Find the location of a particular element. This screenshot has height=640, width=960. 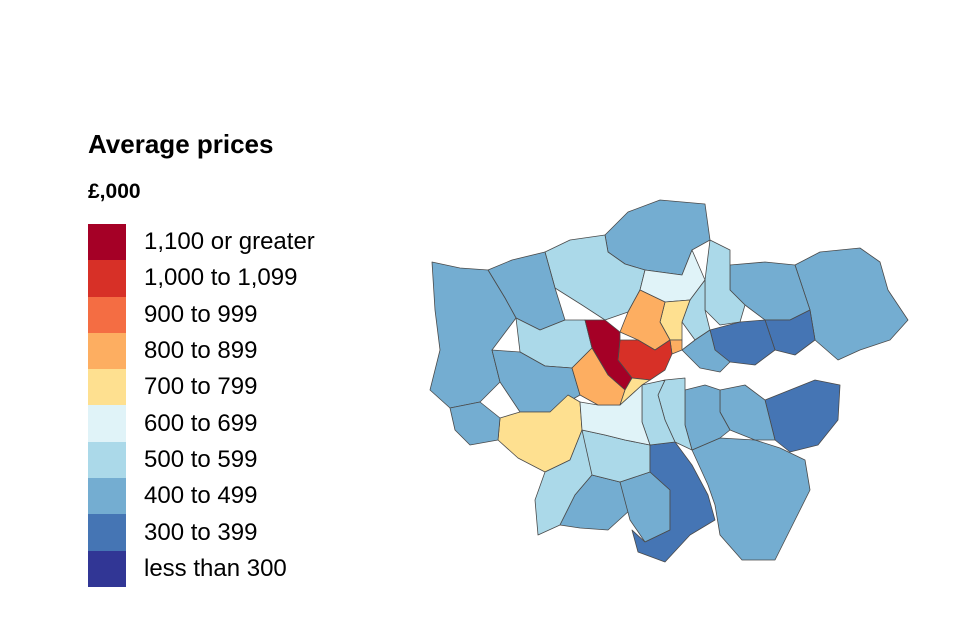

legend-label: 700 to 799 is located at coordinates (201, 387).